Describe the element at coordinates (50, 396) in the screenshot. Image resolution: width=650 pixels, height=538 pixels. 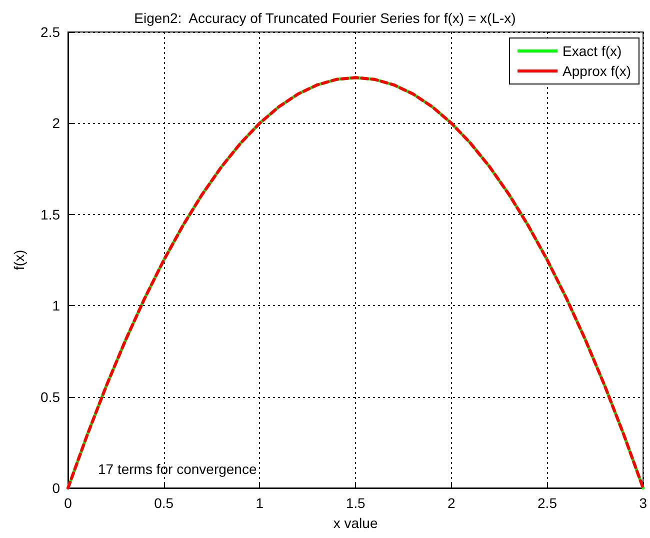
I see `y-tick-label: 0.5` at that location.